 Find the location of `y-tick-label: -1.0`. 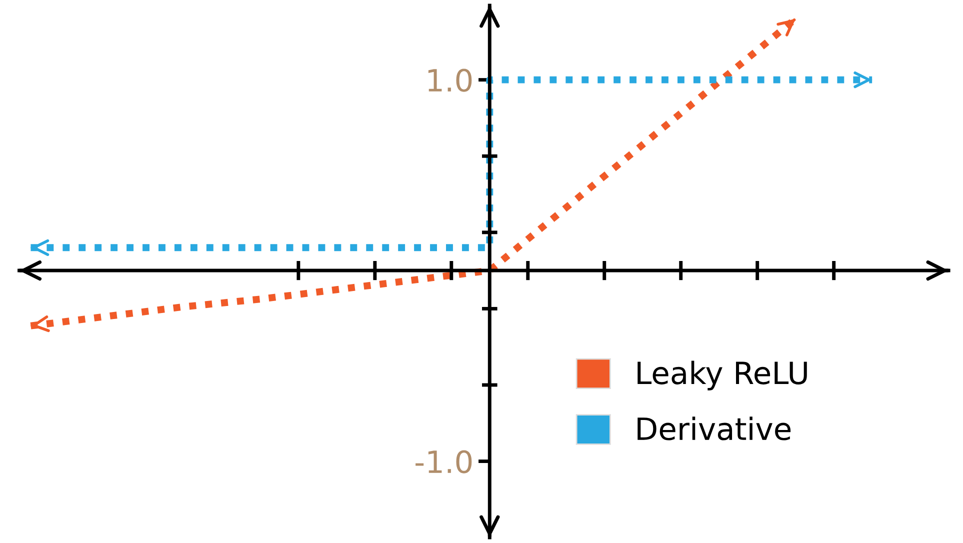

y-tick-label: -1.0 is located at coordinates (444, 462).